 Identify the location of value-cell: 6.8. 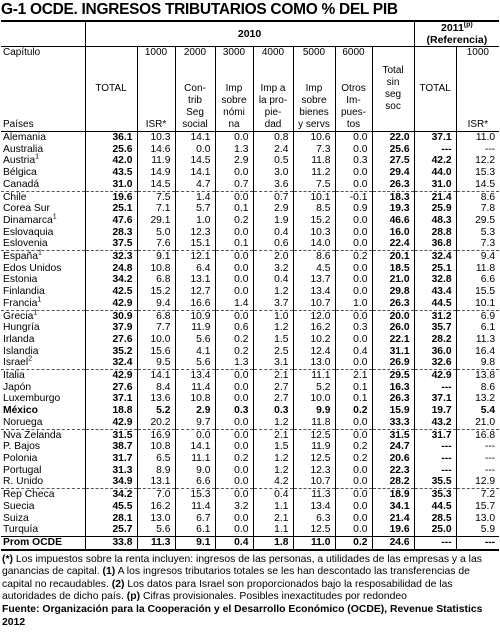
(155, 280).